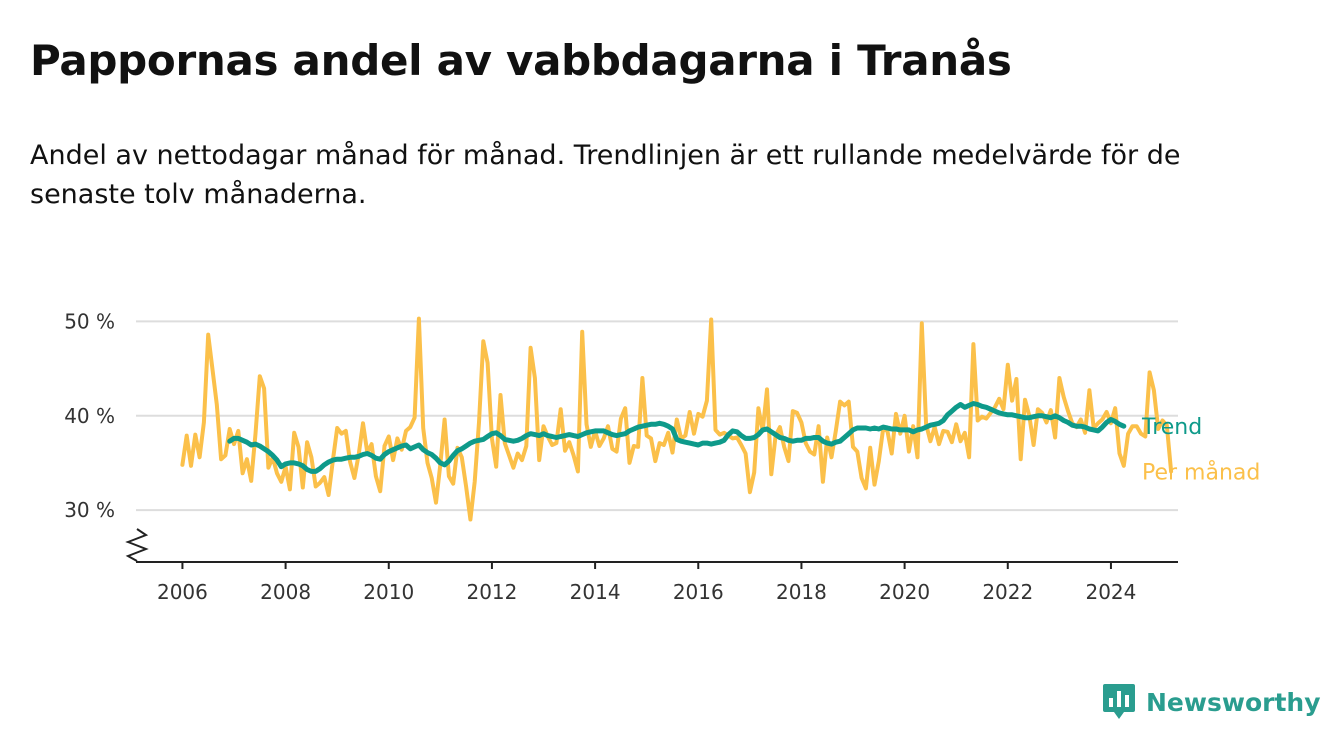  What do you see at coordinates (1233, 702) in the screenshot?
I see `brand-name: Newsworthy` at bounding box center [1233, 702].